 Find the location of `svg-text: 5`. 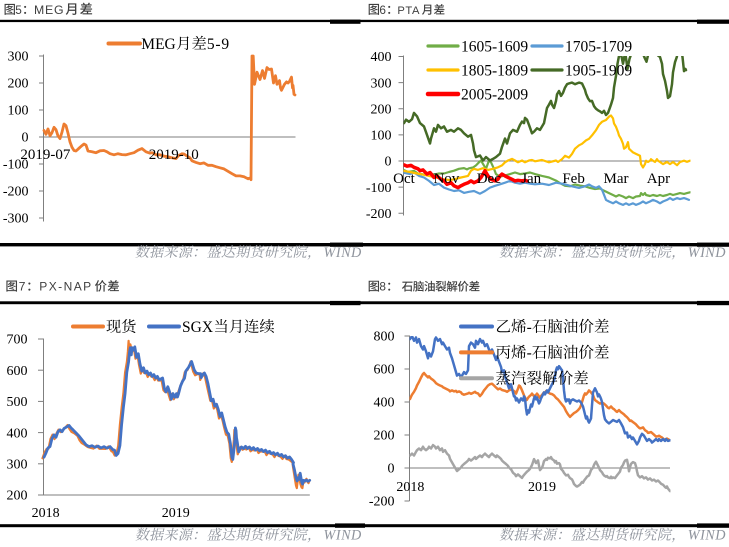

svg-text: 5 is located at coordinates (18, 10).